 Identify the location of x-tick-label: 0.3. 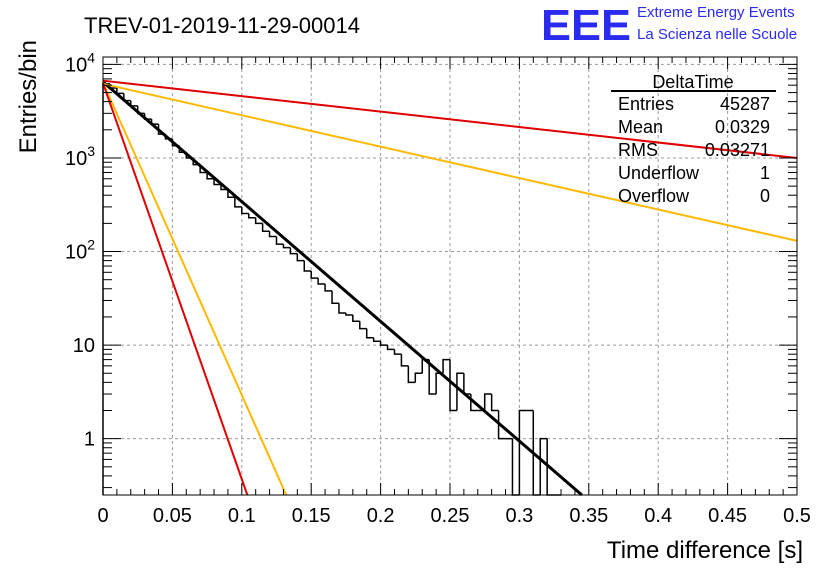
(519, 516).